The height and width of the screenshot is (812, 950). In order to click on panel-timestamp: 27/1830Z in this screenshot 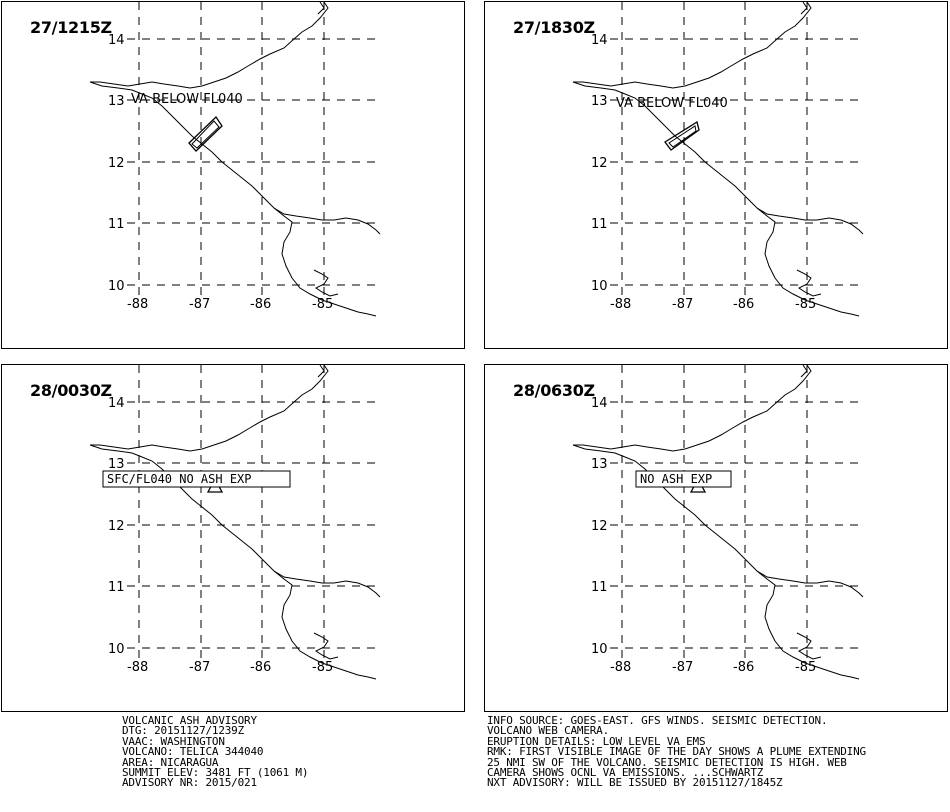, I will do `click(554, 27)`.